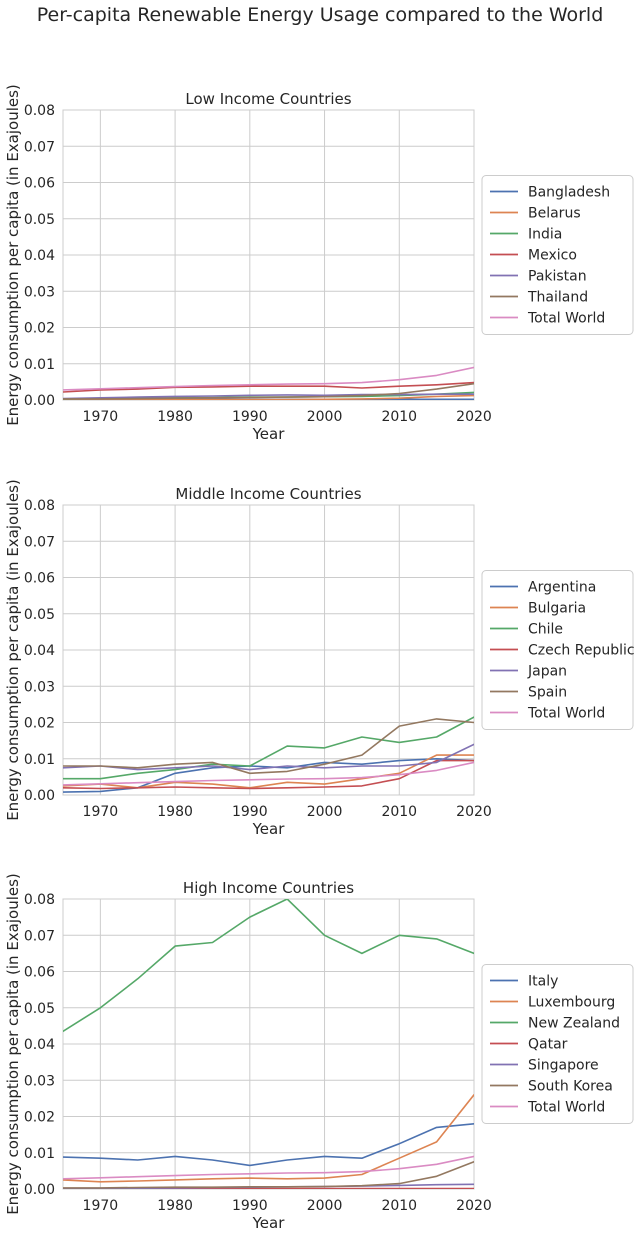 Image resolution: width=640 pixels, height=1237 pixels. I want to click on legend-label: Pakistan, so click(557, 277).